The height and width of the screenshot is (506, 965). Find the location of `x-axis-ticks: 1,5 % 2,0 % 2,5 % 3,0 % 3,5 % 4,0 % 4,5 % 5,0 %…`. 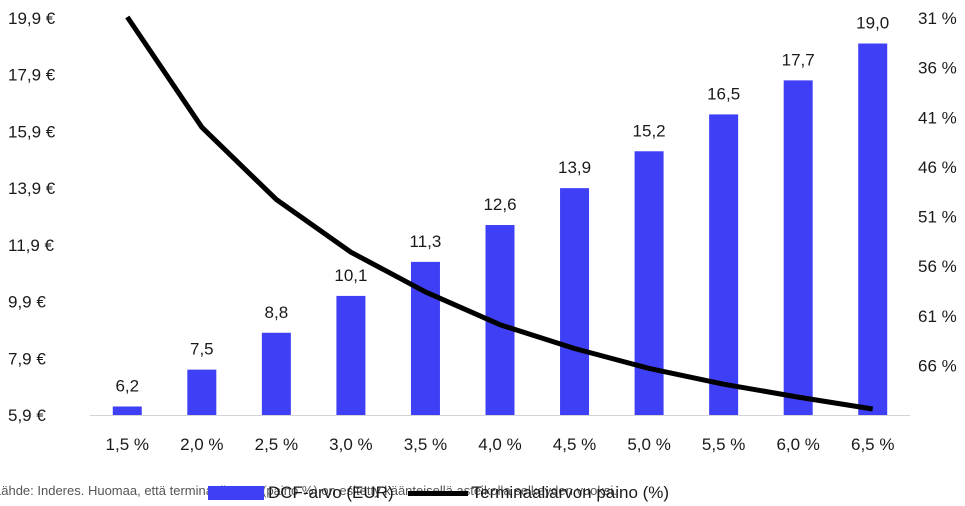

x-axis-ticks: 1,5 % 2,0 % 2,5 % 3,0 % 3,5 % 4,0 % 4,5 % 5,0 %… is located at coordinates (500, 444).